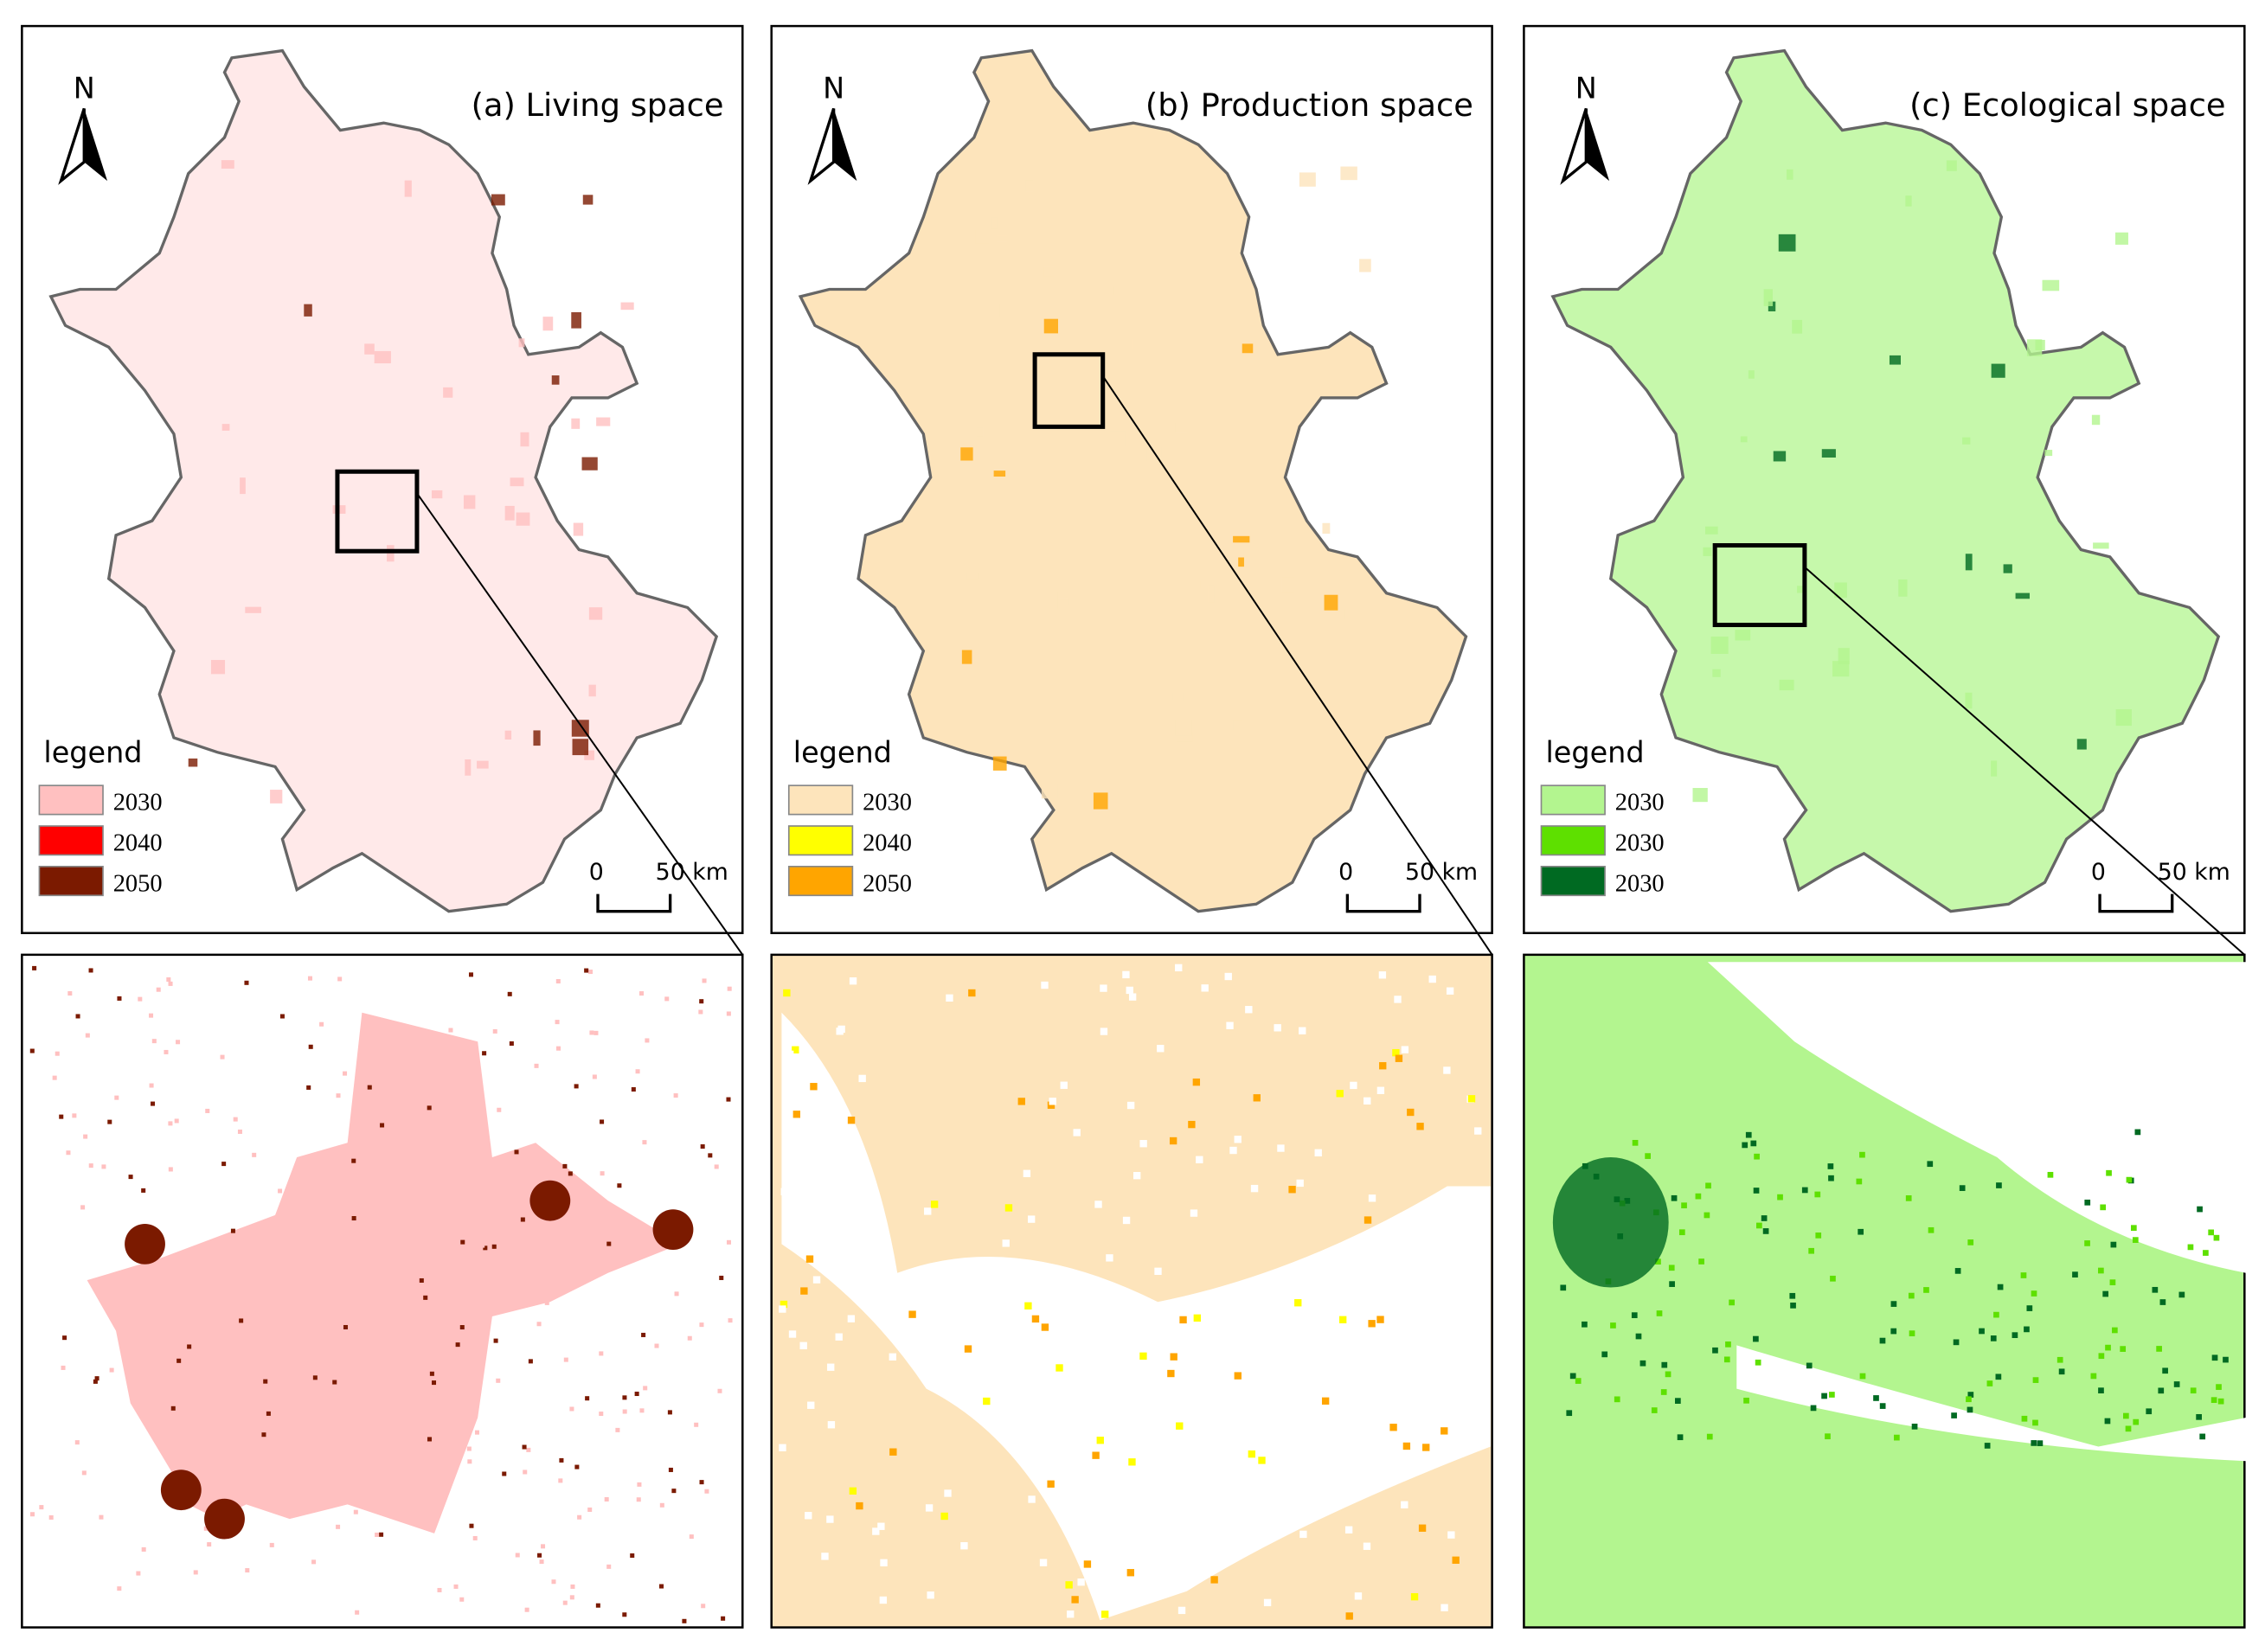  What do you see at coordinates (138, 803) in the screenshot?
I see `legend-label: 2030` at bounding box center [138, 803].